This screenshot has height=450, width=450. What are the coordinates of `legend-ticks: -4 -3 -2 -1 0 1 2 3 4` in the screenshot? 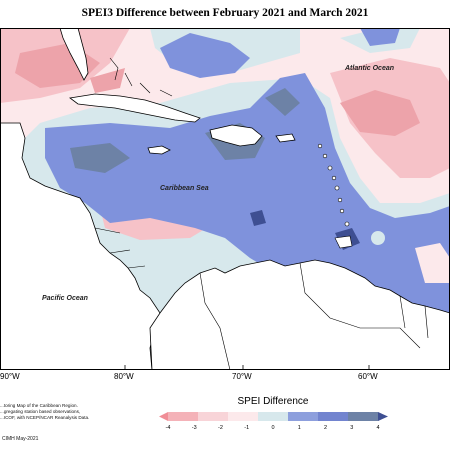 It's located at (273, 428).